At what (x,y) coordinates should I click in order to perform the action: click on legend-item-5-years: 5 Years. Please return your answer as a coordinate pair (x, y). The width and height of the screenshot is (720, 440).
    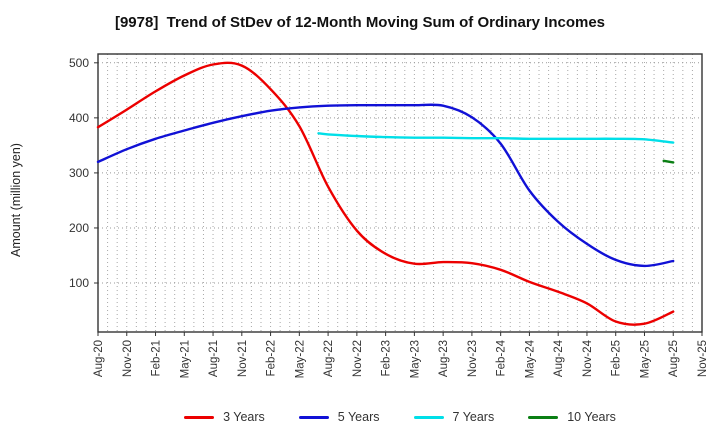
    Looking at the image, I should click on (339, 417).